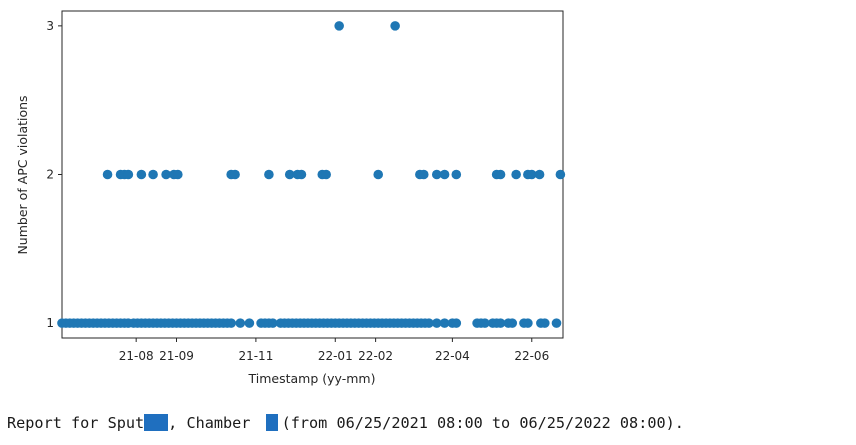 Image resolution: width=856 pixels, height=445 pixels. I want to click on y-axis-ticks: 1 2 3, so click(54, 174).